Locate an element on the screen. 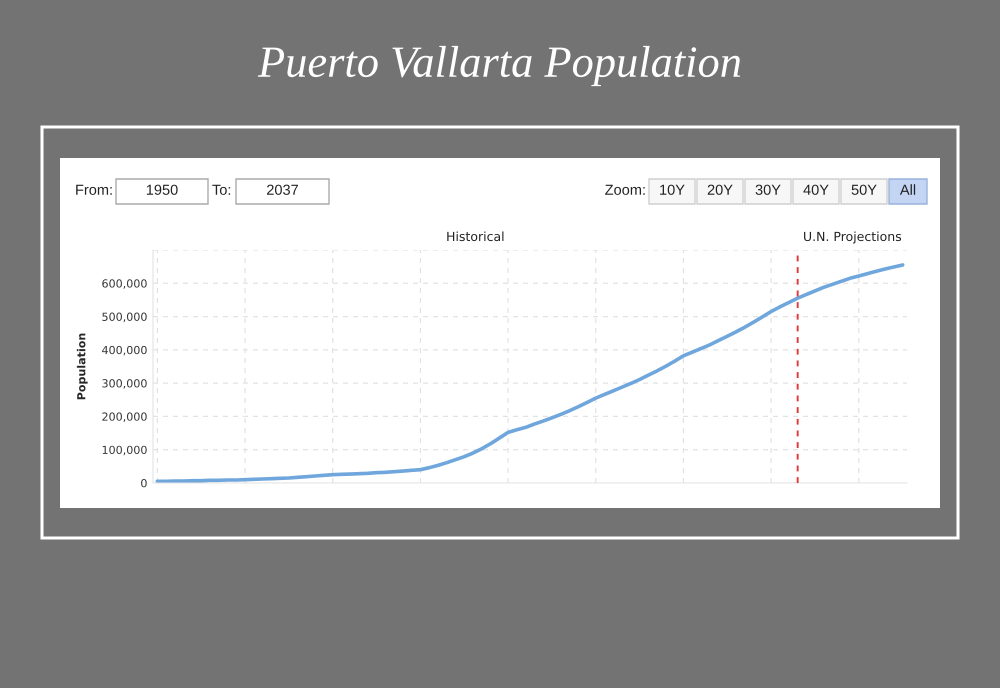 This screenshot has width=1000, height=688. text: U.N. Projections is located at coordinates (853, 237).